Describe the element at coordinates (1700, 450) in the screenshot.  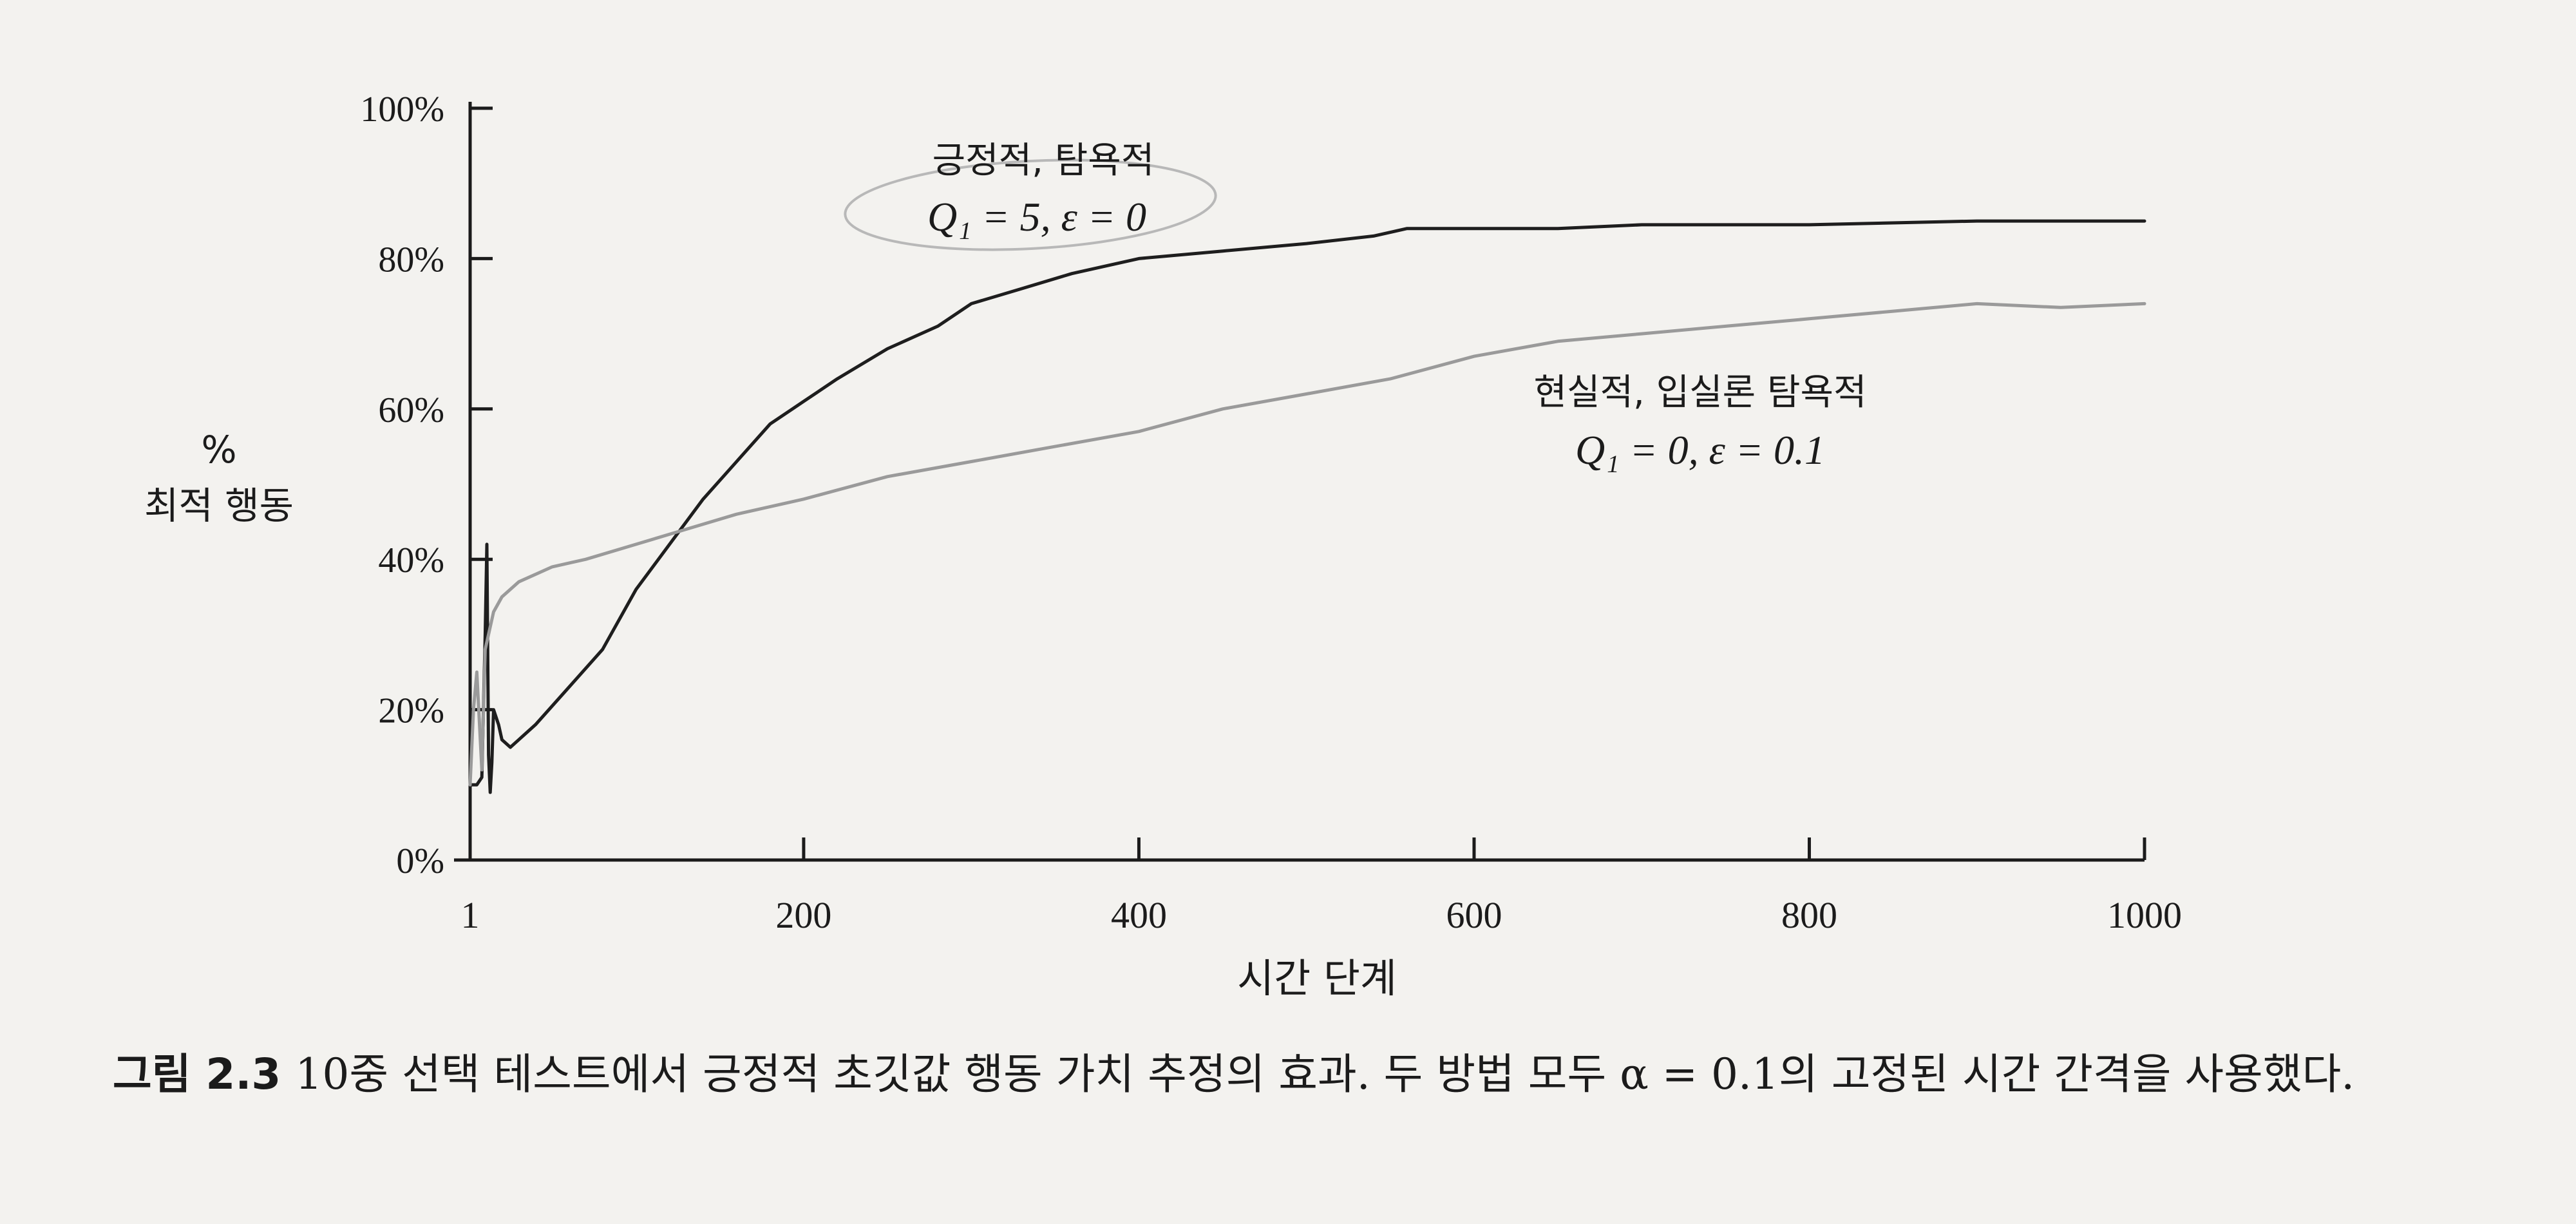
I see `series-1-annotation-params: Q₁ = 0, ε = 0.1` at that location.